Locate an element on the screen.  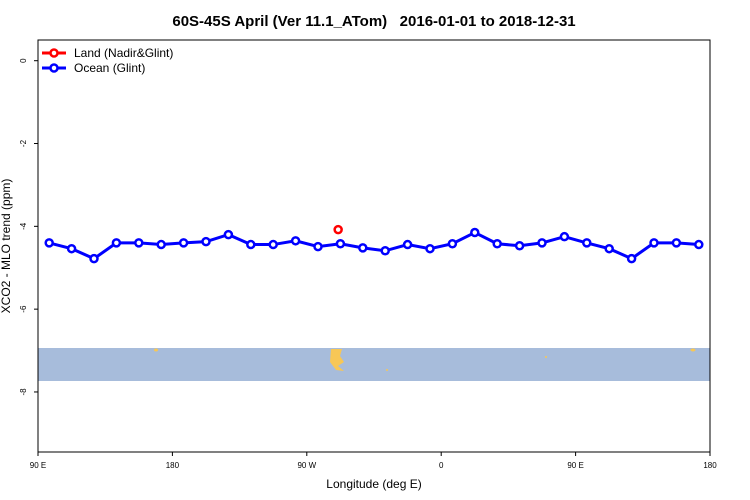
series-line is located at coordinates (373, 245).